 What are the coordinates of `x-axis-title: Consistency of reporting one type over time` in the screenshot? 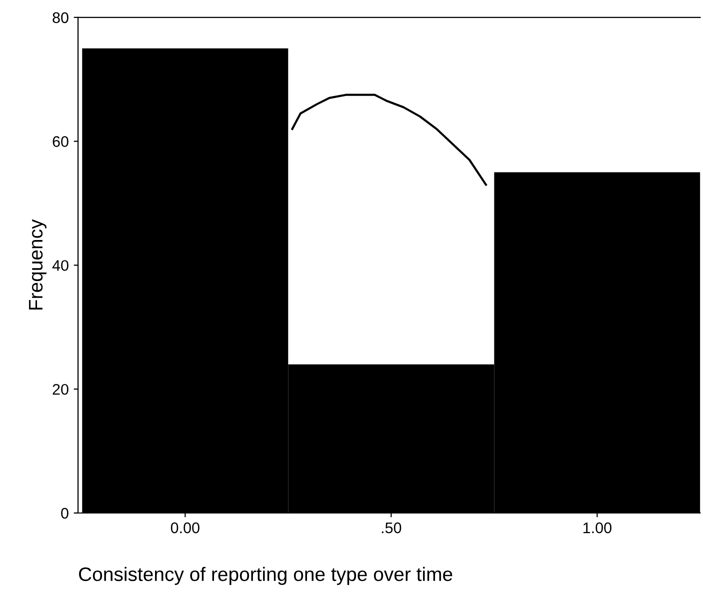 It's located at (265, 575).